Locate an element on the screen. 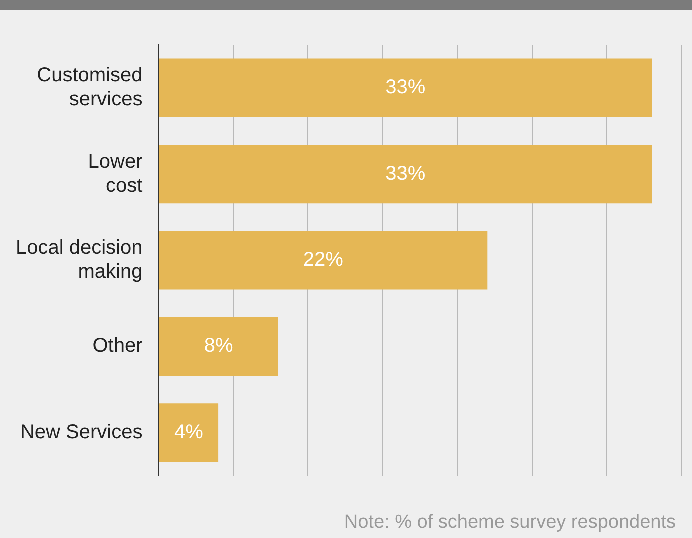 The image size is (692, 538). y-tick-label: Customised services is located at coordinates (90, 87).